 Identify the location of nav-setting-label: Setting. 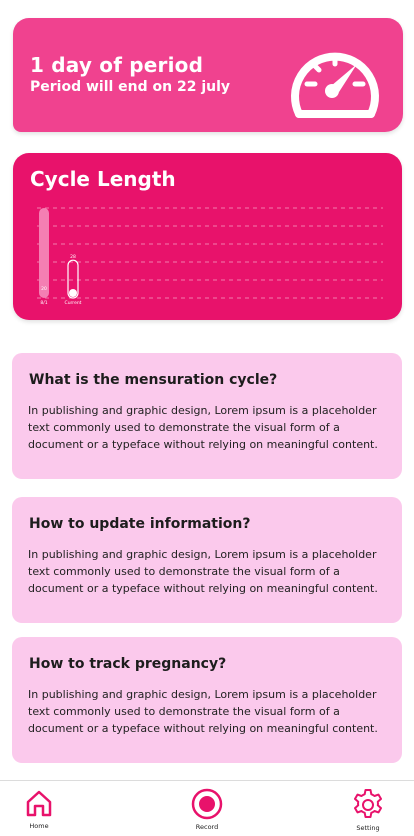
(368, 828).